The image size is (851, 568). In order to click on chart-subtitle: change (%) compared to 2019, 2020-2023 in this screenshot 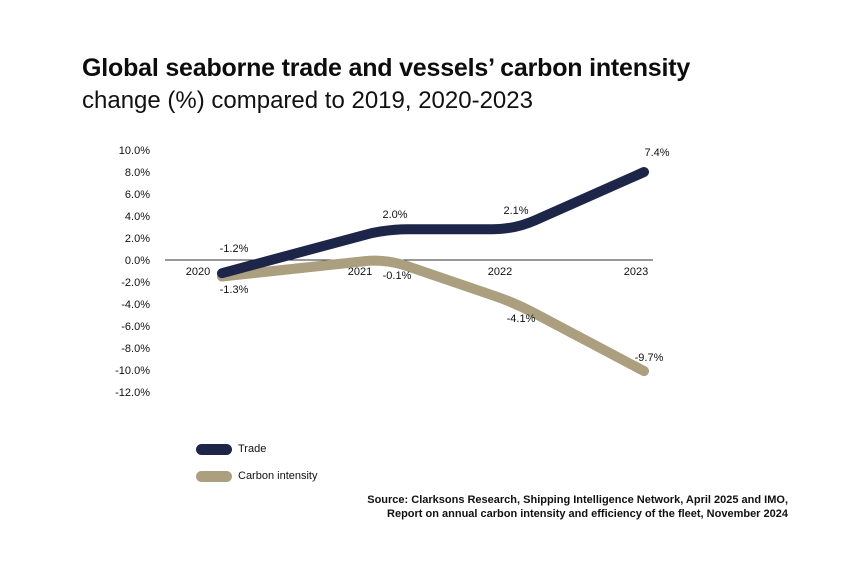, I will do `click(307, 100)`.